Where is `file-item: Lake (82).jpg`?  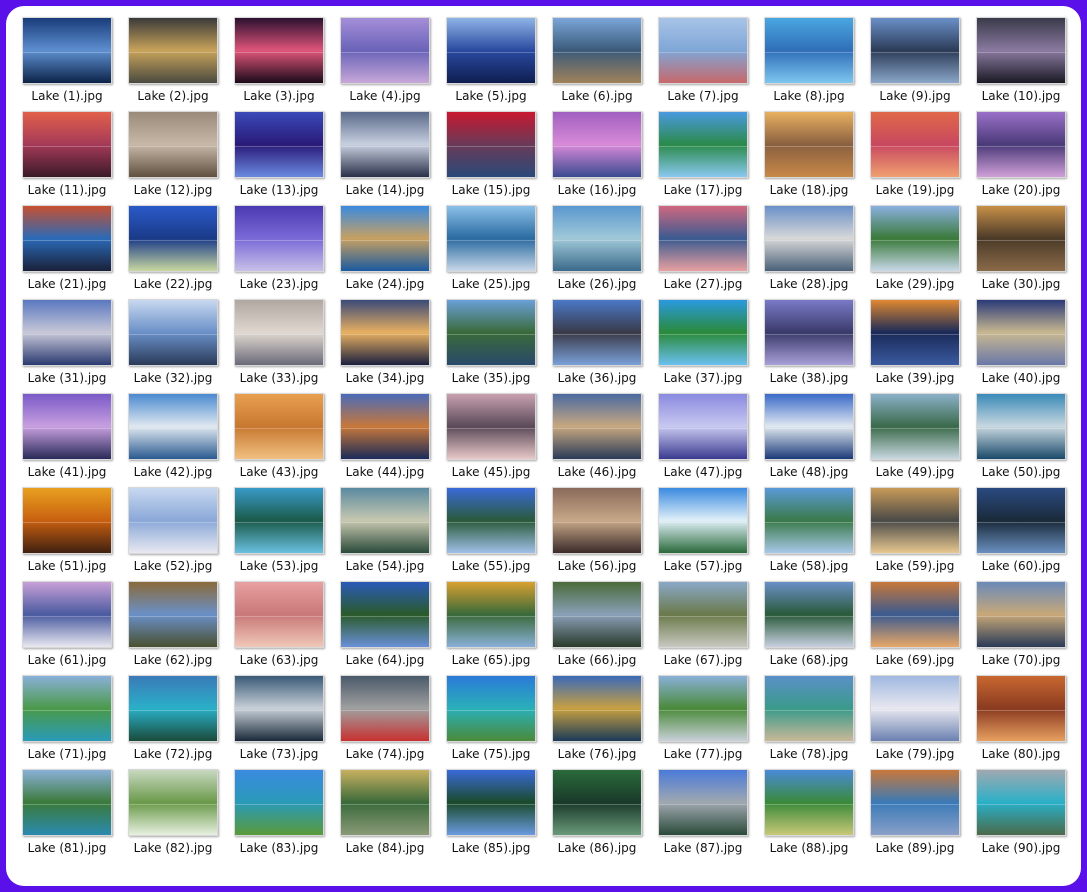 file-item: Lake (82).jpg is located at coordinates (173, 815).